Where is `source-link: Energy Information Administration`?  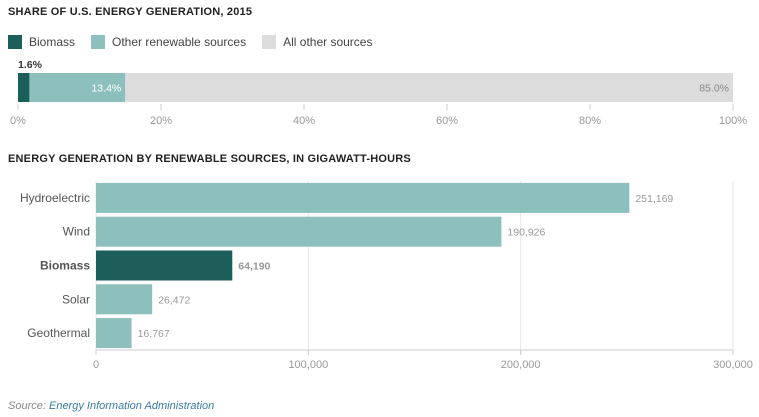 source-link: Energy Information Administration is located at coordinates (131, 406).